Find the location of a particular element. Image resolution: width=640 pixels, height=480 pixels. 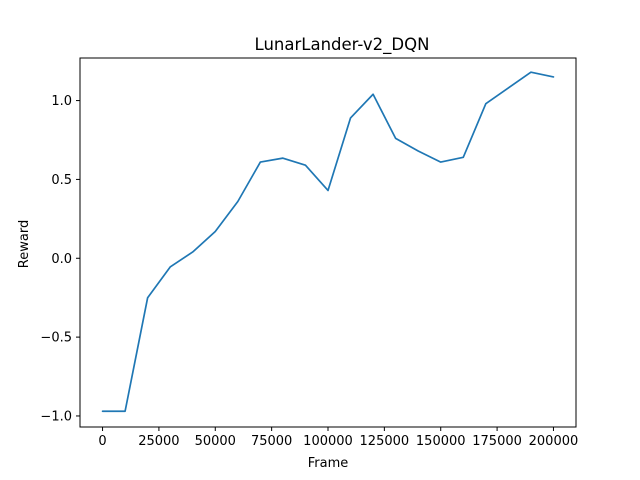

y-tick-label: 0.5 is located at coordinates (61, 180).